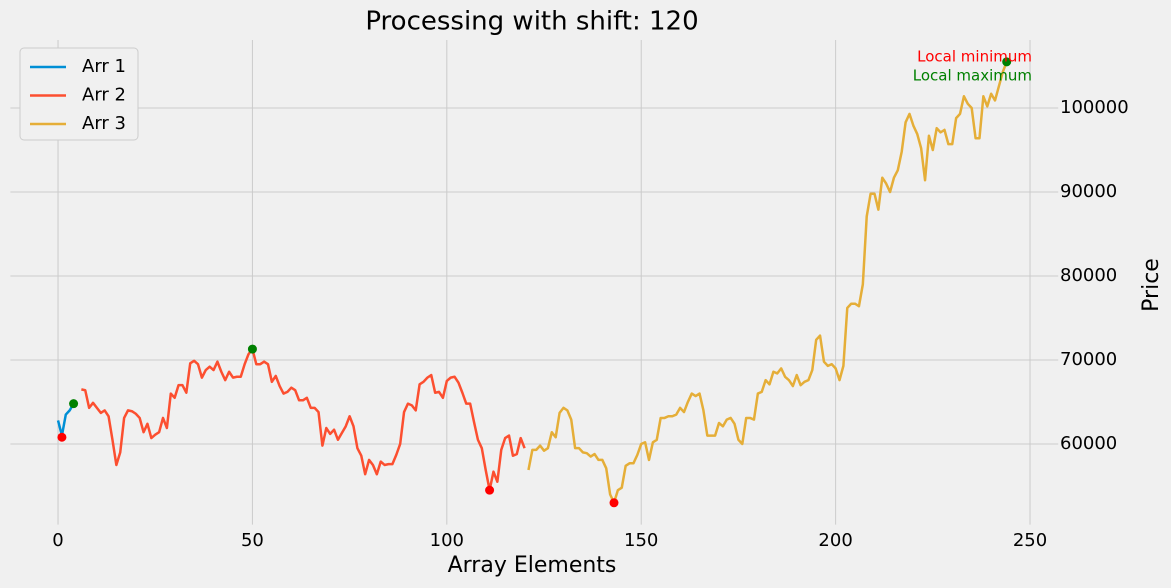 The height and width of the screenshot is (588, 1171). I want to click on legend-box, so click(79, 94).